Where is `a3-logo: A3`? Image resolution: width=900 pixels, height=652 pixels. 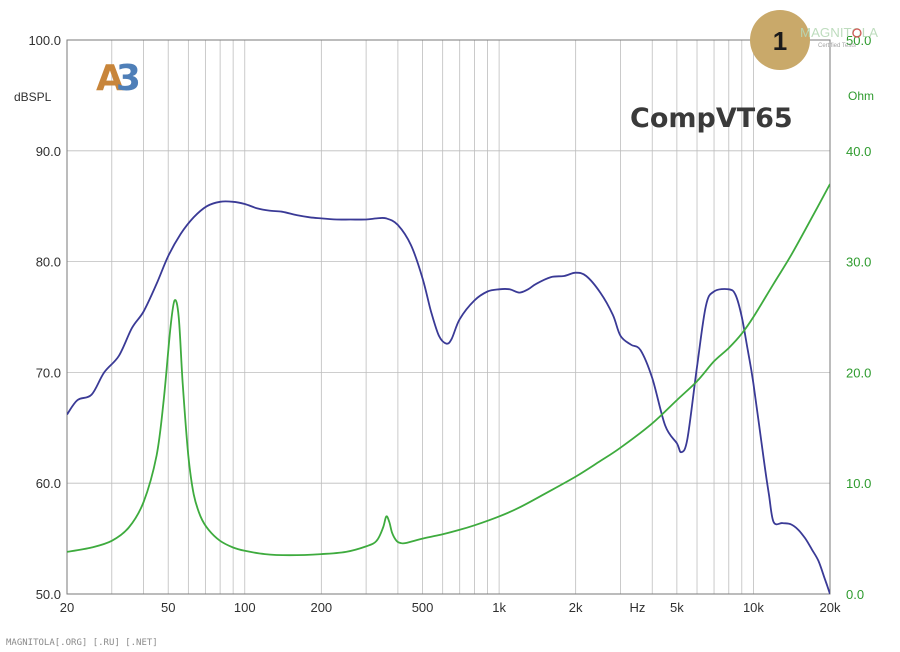
a3-logo: A3 is located at coordinates (118, 78).